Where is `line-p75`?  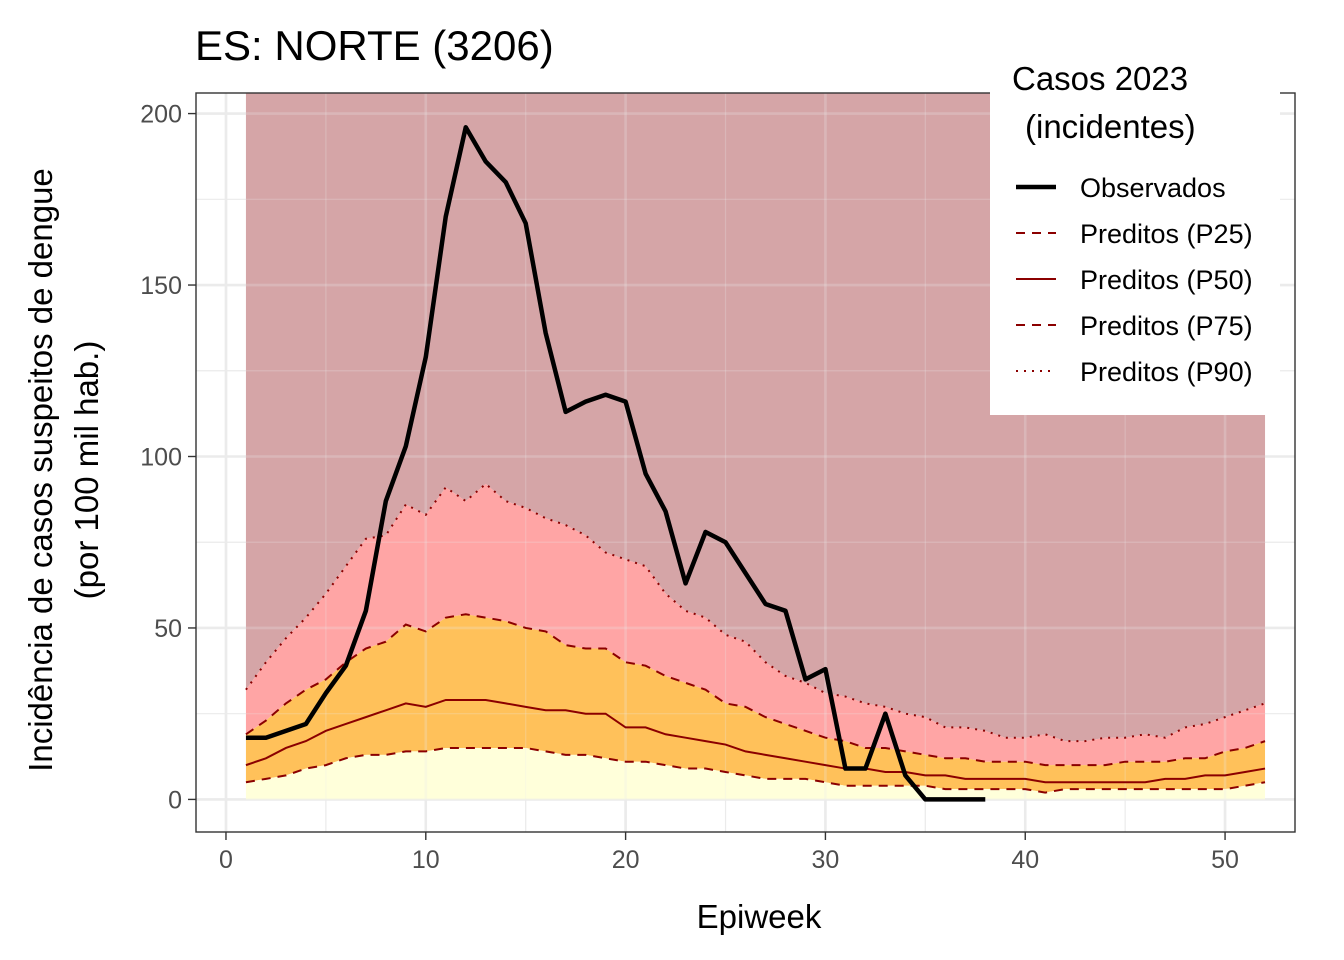
line-p75 is located at coordinates (755, 690).